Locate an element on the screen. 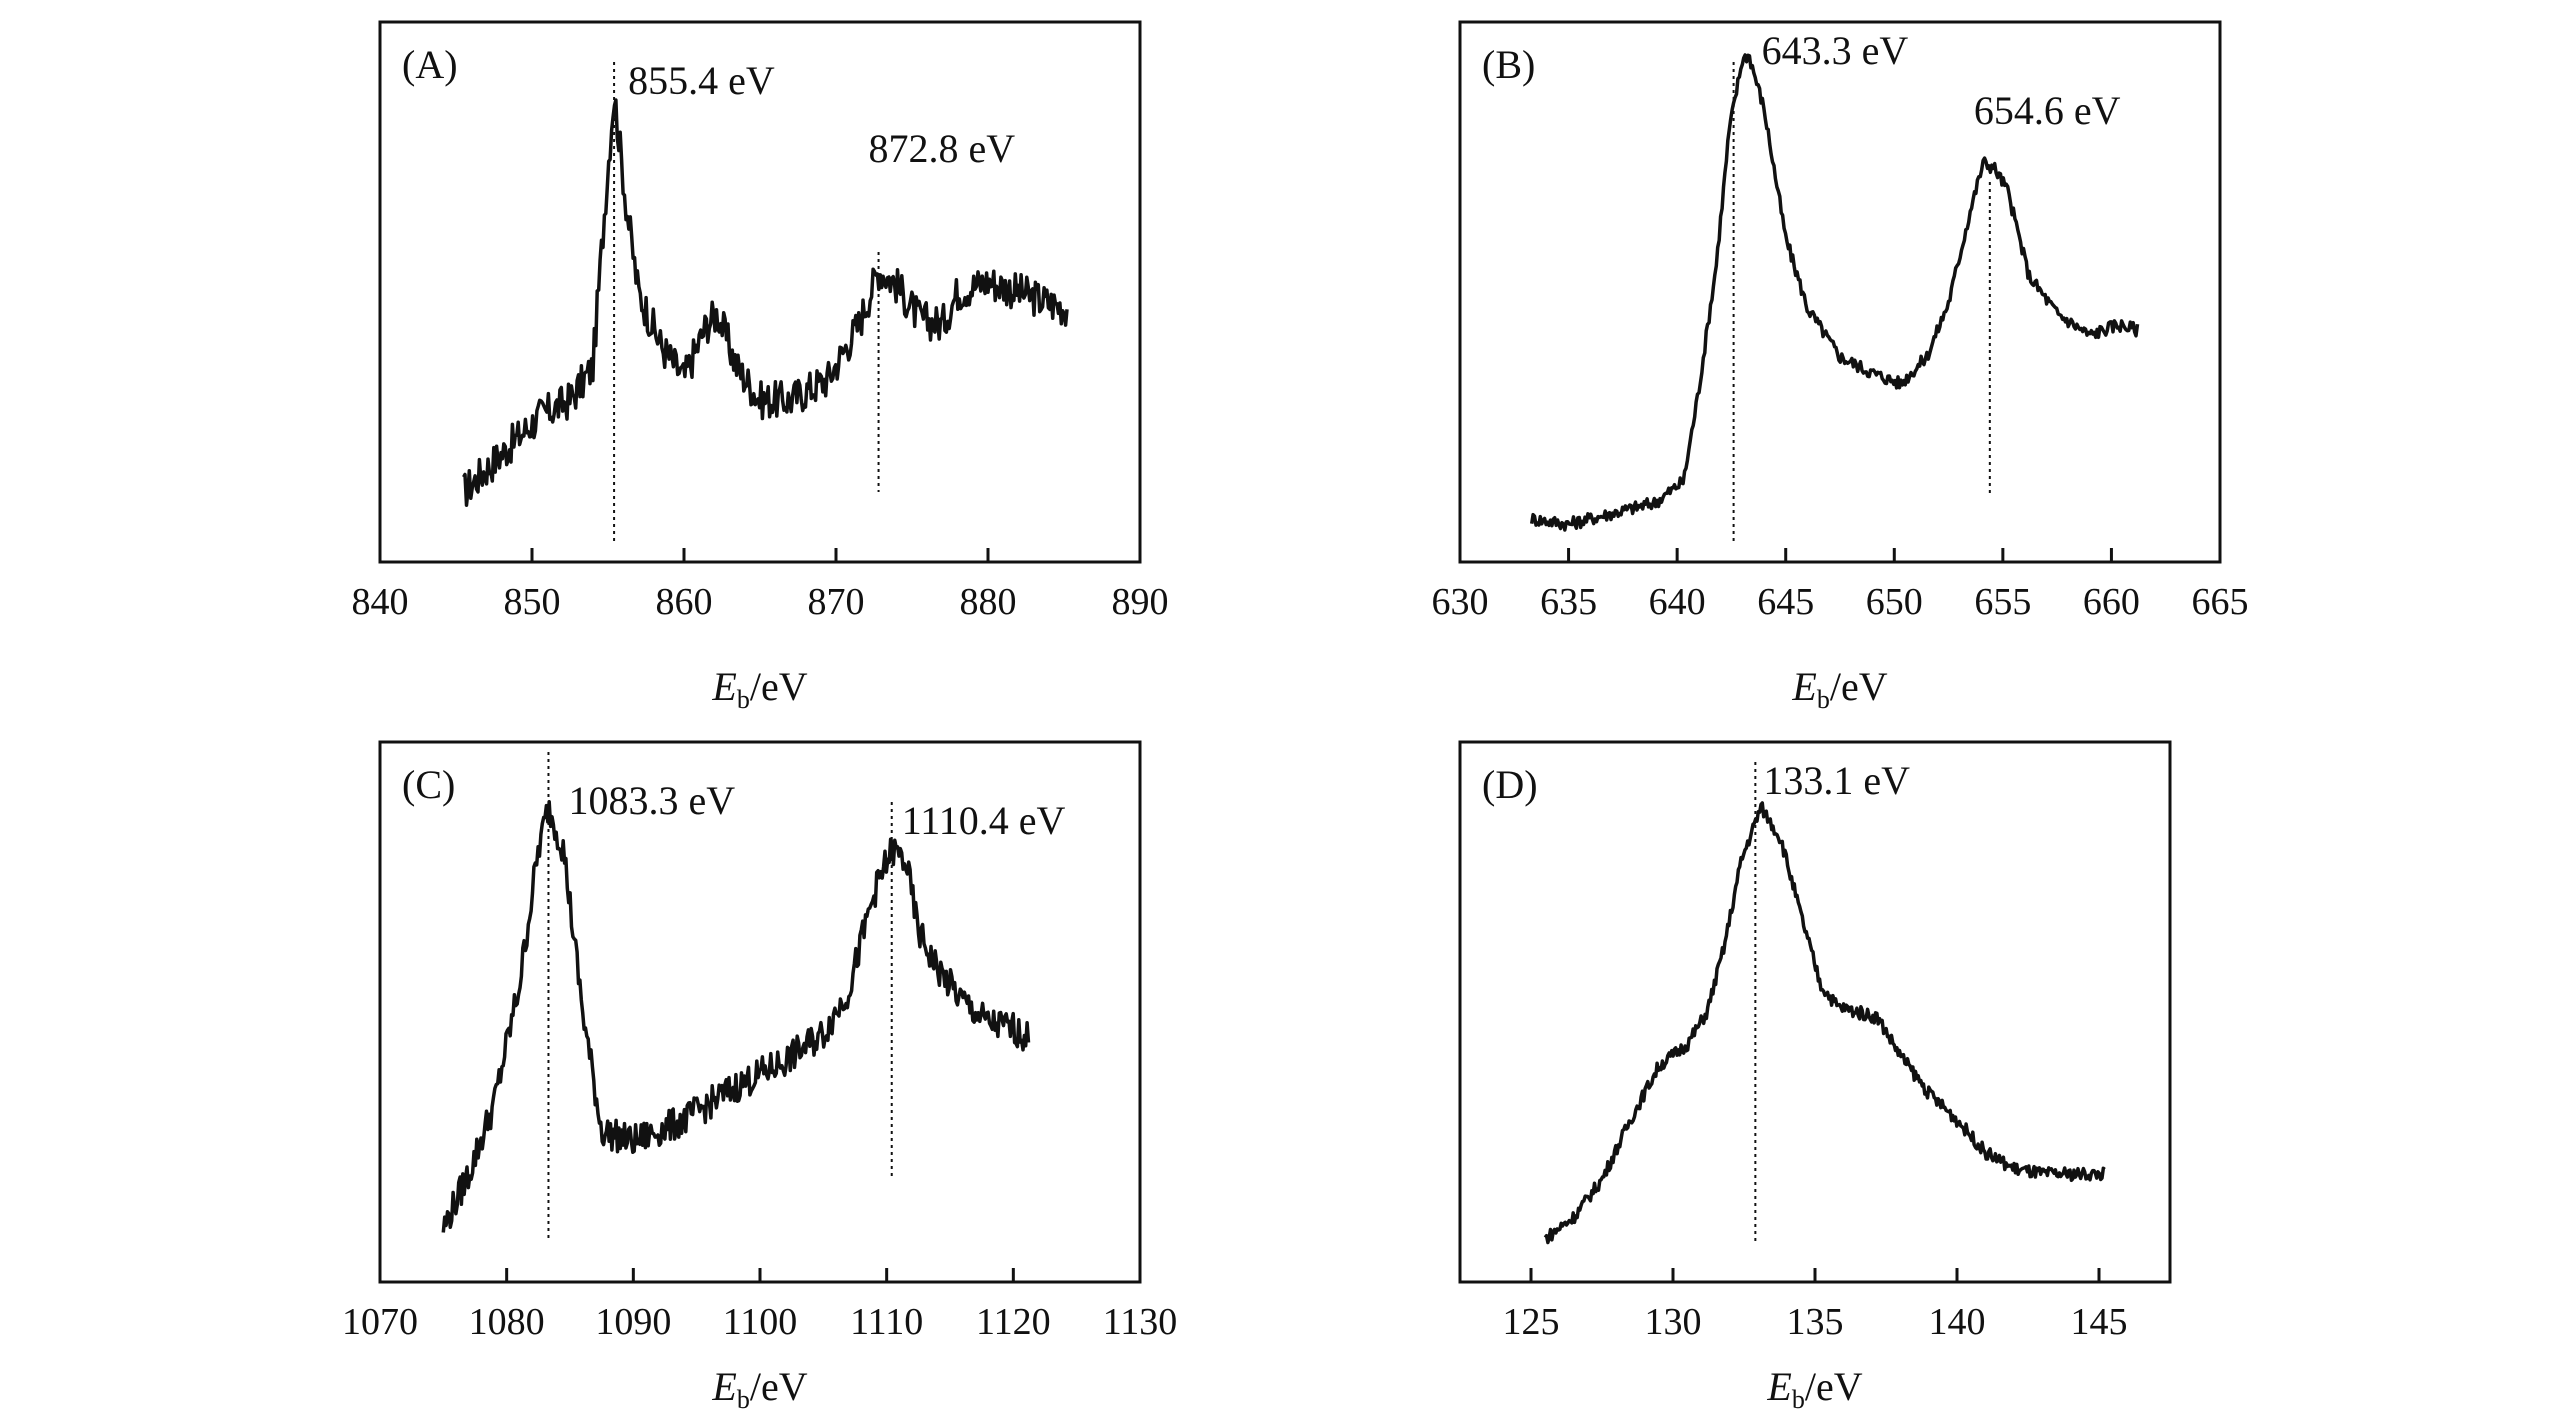 The height and width of the screenshot is (1417, 2567). panel-b-x-axis-title: Eb/eV is located at coordinates (1839, 689).